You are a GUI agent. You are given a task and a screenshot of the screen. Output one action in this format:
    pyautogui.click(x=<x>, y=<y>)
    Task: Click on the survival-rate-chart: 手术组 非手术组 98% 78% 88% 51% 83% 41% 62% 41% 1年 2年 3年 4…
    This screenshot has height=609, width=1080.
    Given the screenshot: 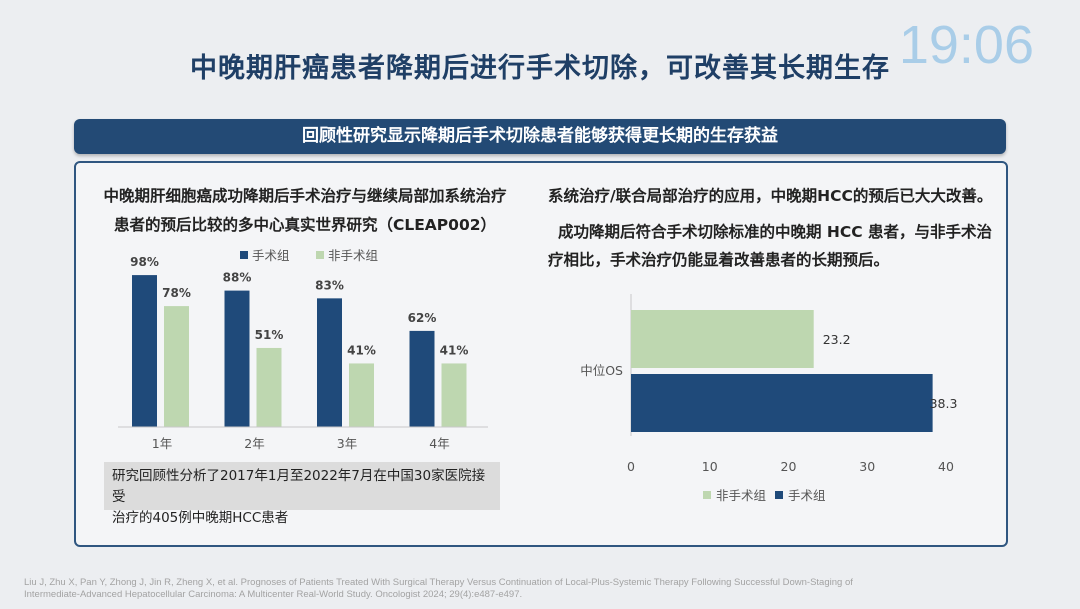 What is the action you would take?
    pyautogui.click(x=303, y=349)
    